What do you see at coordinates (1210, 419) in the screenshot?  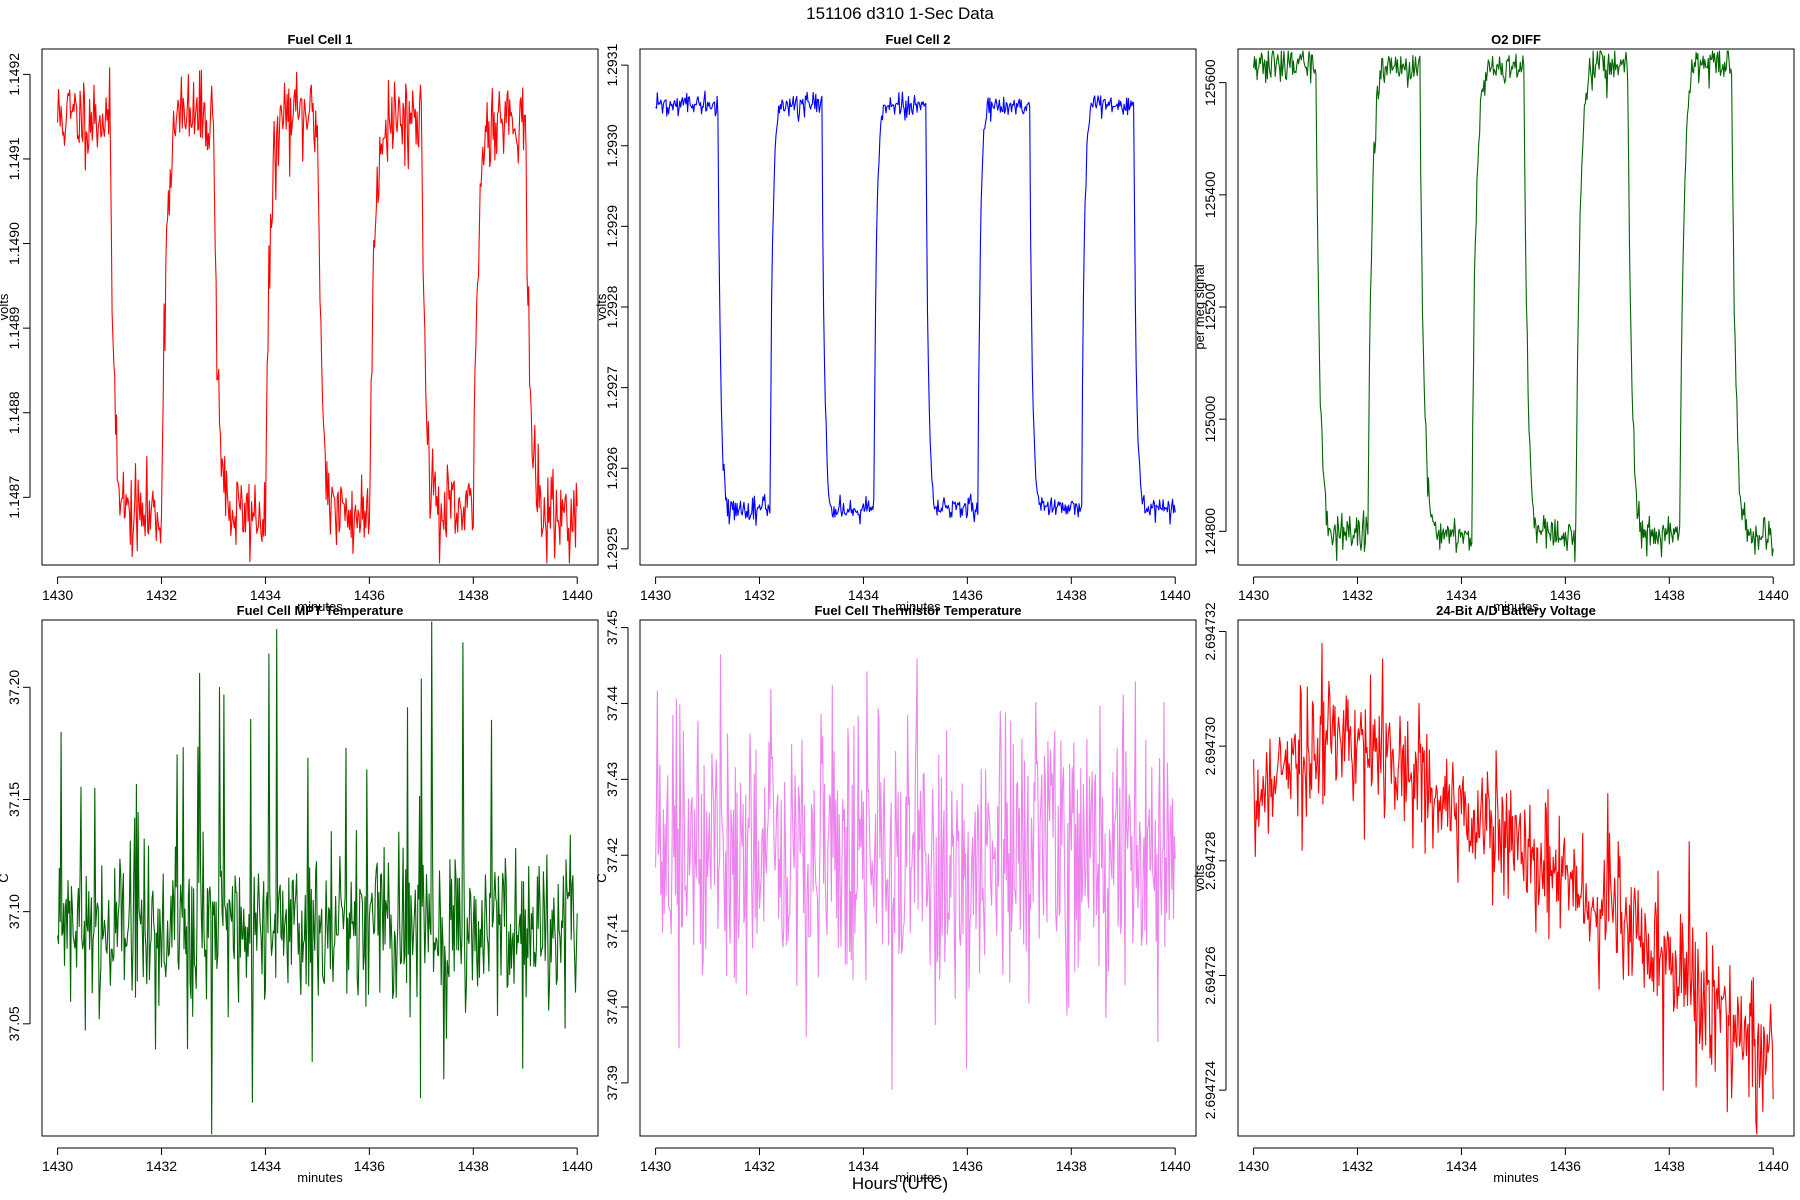 I see `y-tick-label: 125000` at bounding box center [1210, 419].